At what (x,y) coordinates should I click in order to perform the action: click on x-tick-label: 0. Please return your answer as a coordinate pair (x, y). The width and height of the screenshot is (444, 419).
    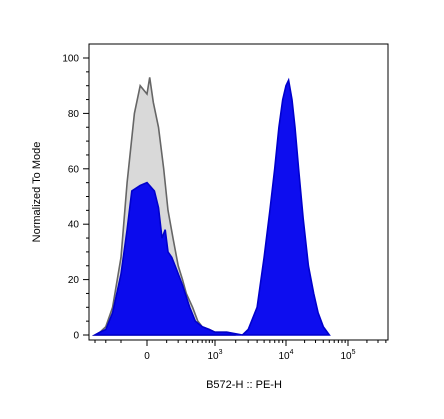
    Looking at the image, I should click on (147, 356).